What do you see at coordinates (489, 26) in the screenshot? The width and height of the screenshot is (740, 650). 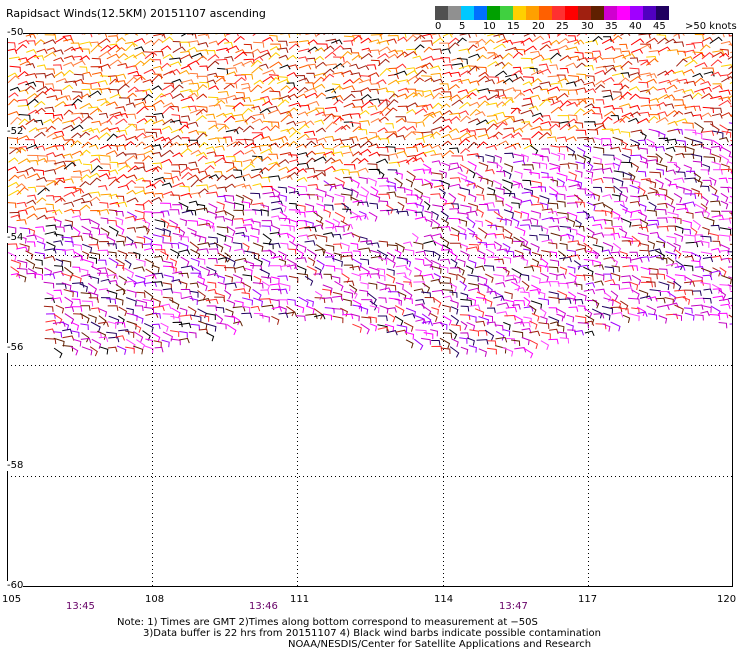 I see `legend-tick: 10` at bounding box center [489, 26].